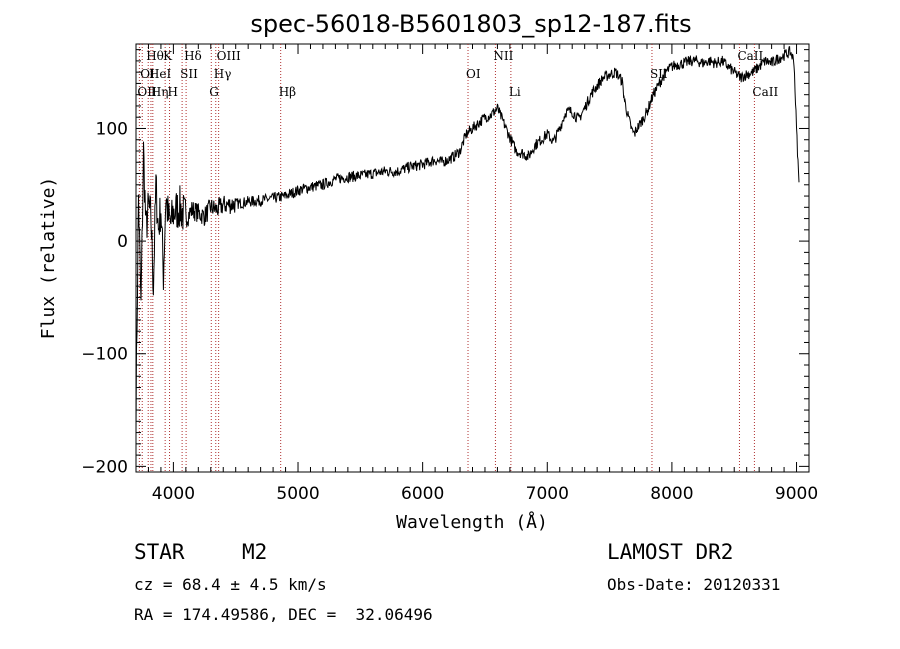 This screenshot has height=649, width=900. What do you see at coordinates (193, 56) in the screenshot?
I see `line-label-8: Hδ` at bounding box center [193, 56].